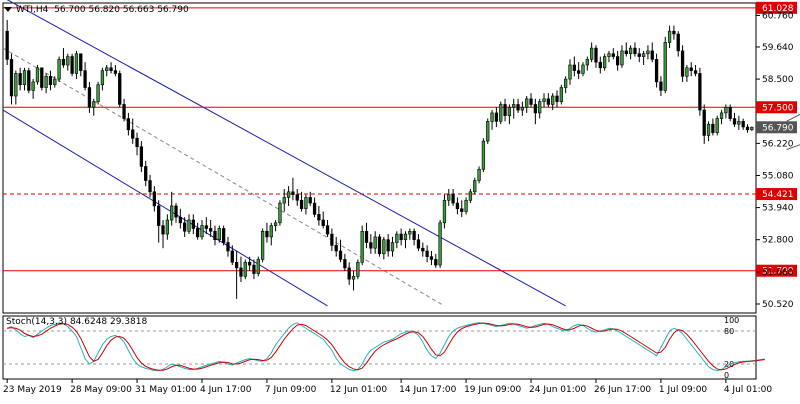 Image resolution: width=800 pixels, height=404 pixels. What do you see at coordinates (8, 9) in the screenshot?
I see `chevron-down-icon` at bounding box center [8, 9].